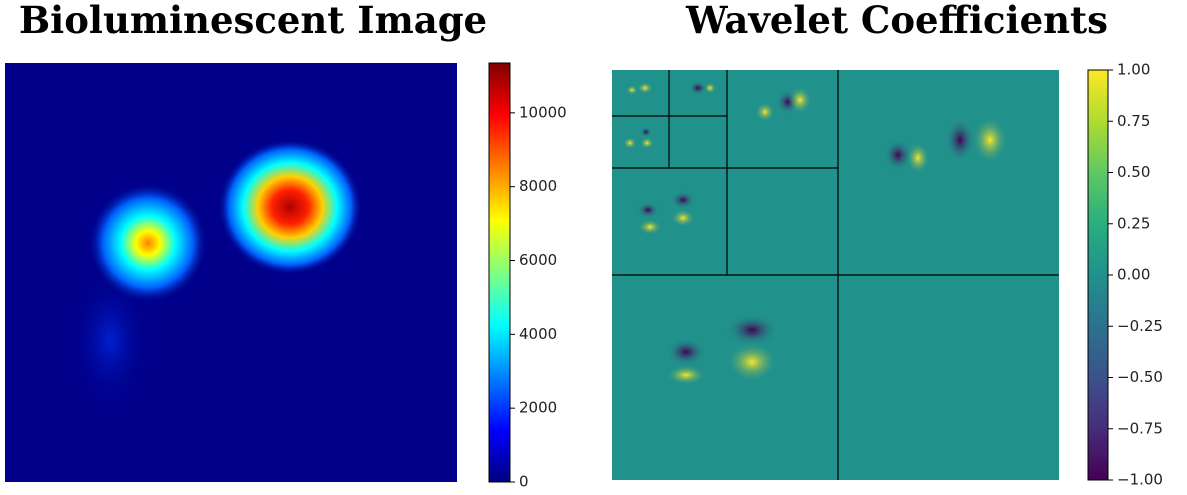 The image size is (1187, 495). I want to click on tick-label: 2000, so click(538, 408).